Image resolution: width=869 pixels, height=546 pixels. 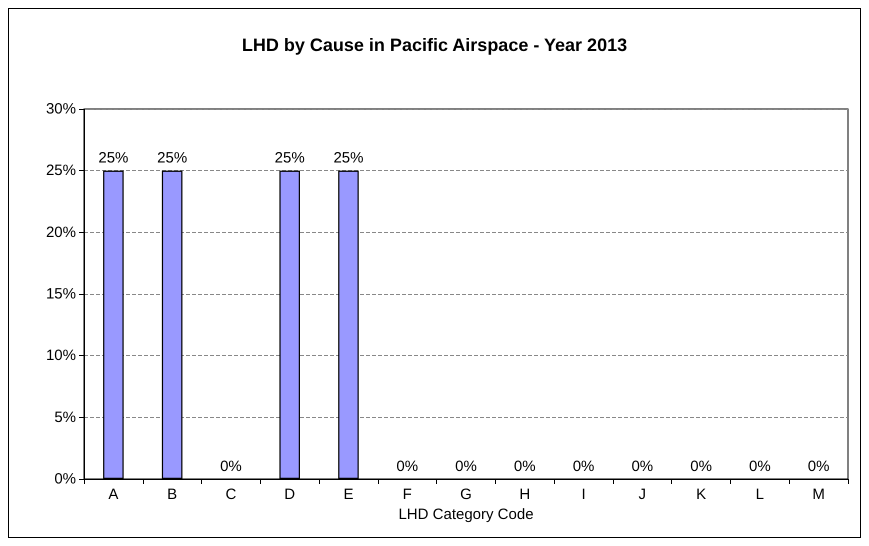 I want to click on x-tick-label: D, so click(x=290, y=494).